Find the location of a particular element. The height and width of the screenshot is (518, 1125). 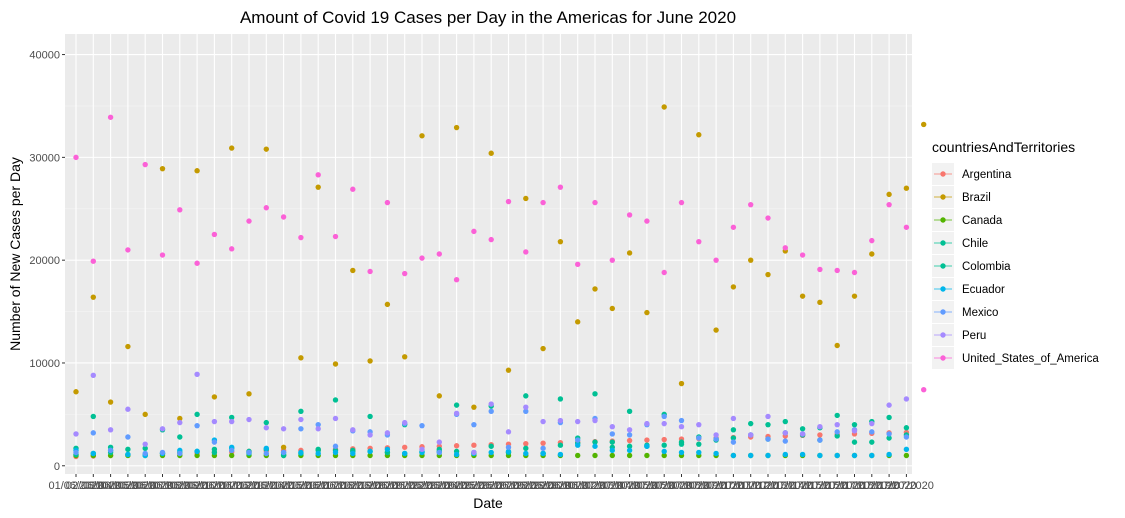

legend-item: United_States_of_America is located at coordinates (1015, 358).